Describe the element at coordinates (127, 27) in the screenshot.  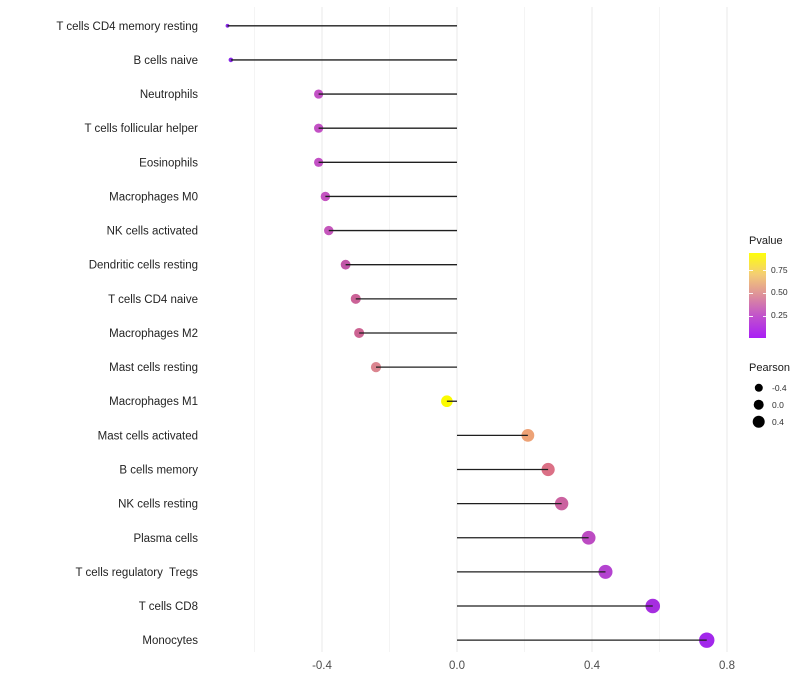
I see `y-axis-label: T cells CD4 memory resting` at that location.